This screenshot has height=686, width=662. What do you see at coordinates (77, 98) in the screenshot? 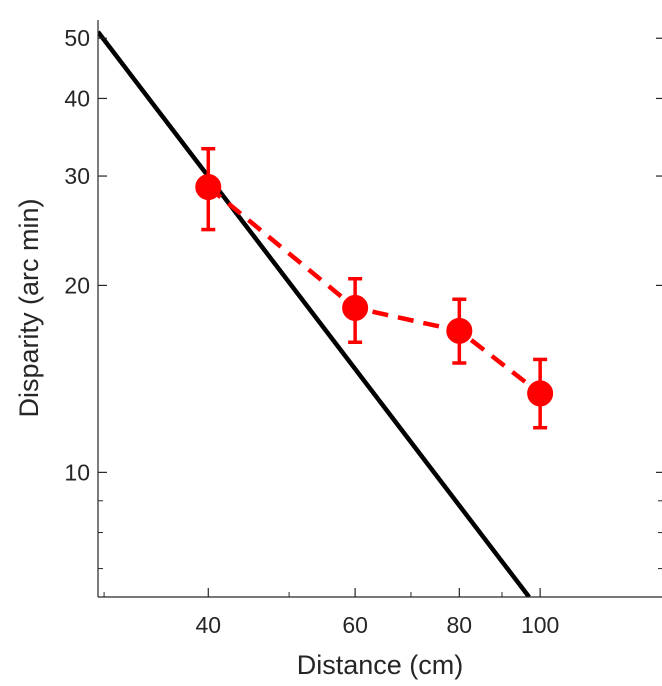
I see `y-tick-label: 40` at bounding box center [77, 98].